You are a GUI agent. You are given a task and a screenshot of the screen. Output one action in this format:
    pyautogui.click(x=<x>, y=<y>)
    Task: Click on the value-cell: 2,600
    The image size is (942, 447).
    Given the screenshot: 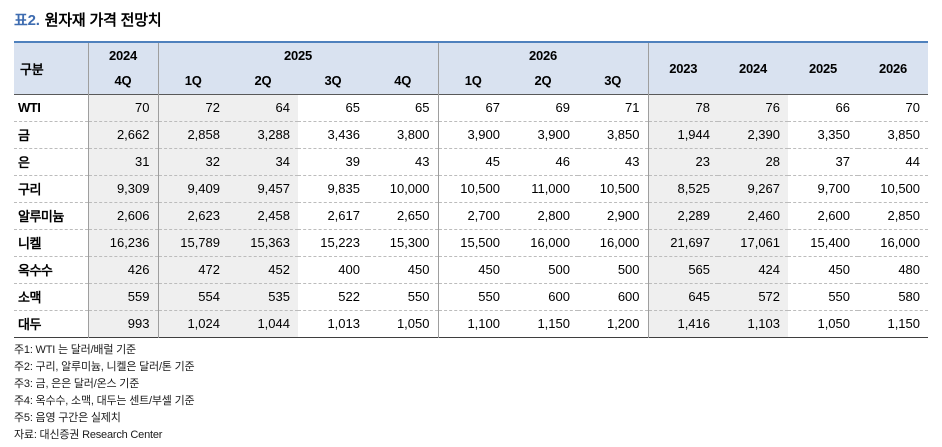 What is the action you would take?
    pyautogui.click(x=823, y=216)
    